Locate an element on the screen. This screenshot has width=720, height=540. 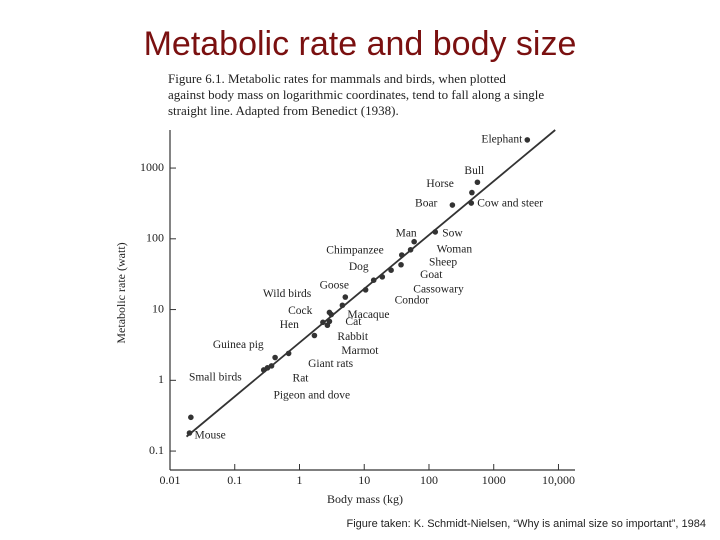
x-tick-label: 1000 is located at coordinates (494, 480).